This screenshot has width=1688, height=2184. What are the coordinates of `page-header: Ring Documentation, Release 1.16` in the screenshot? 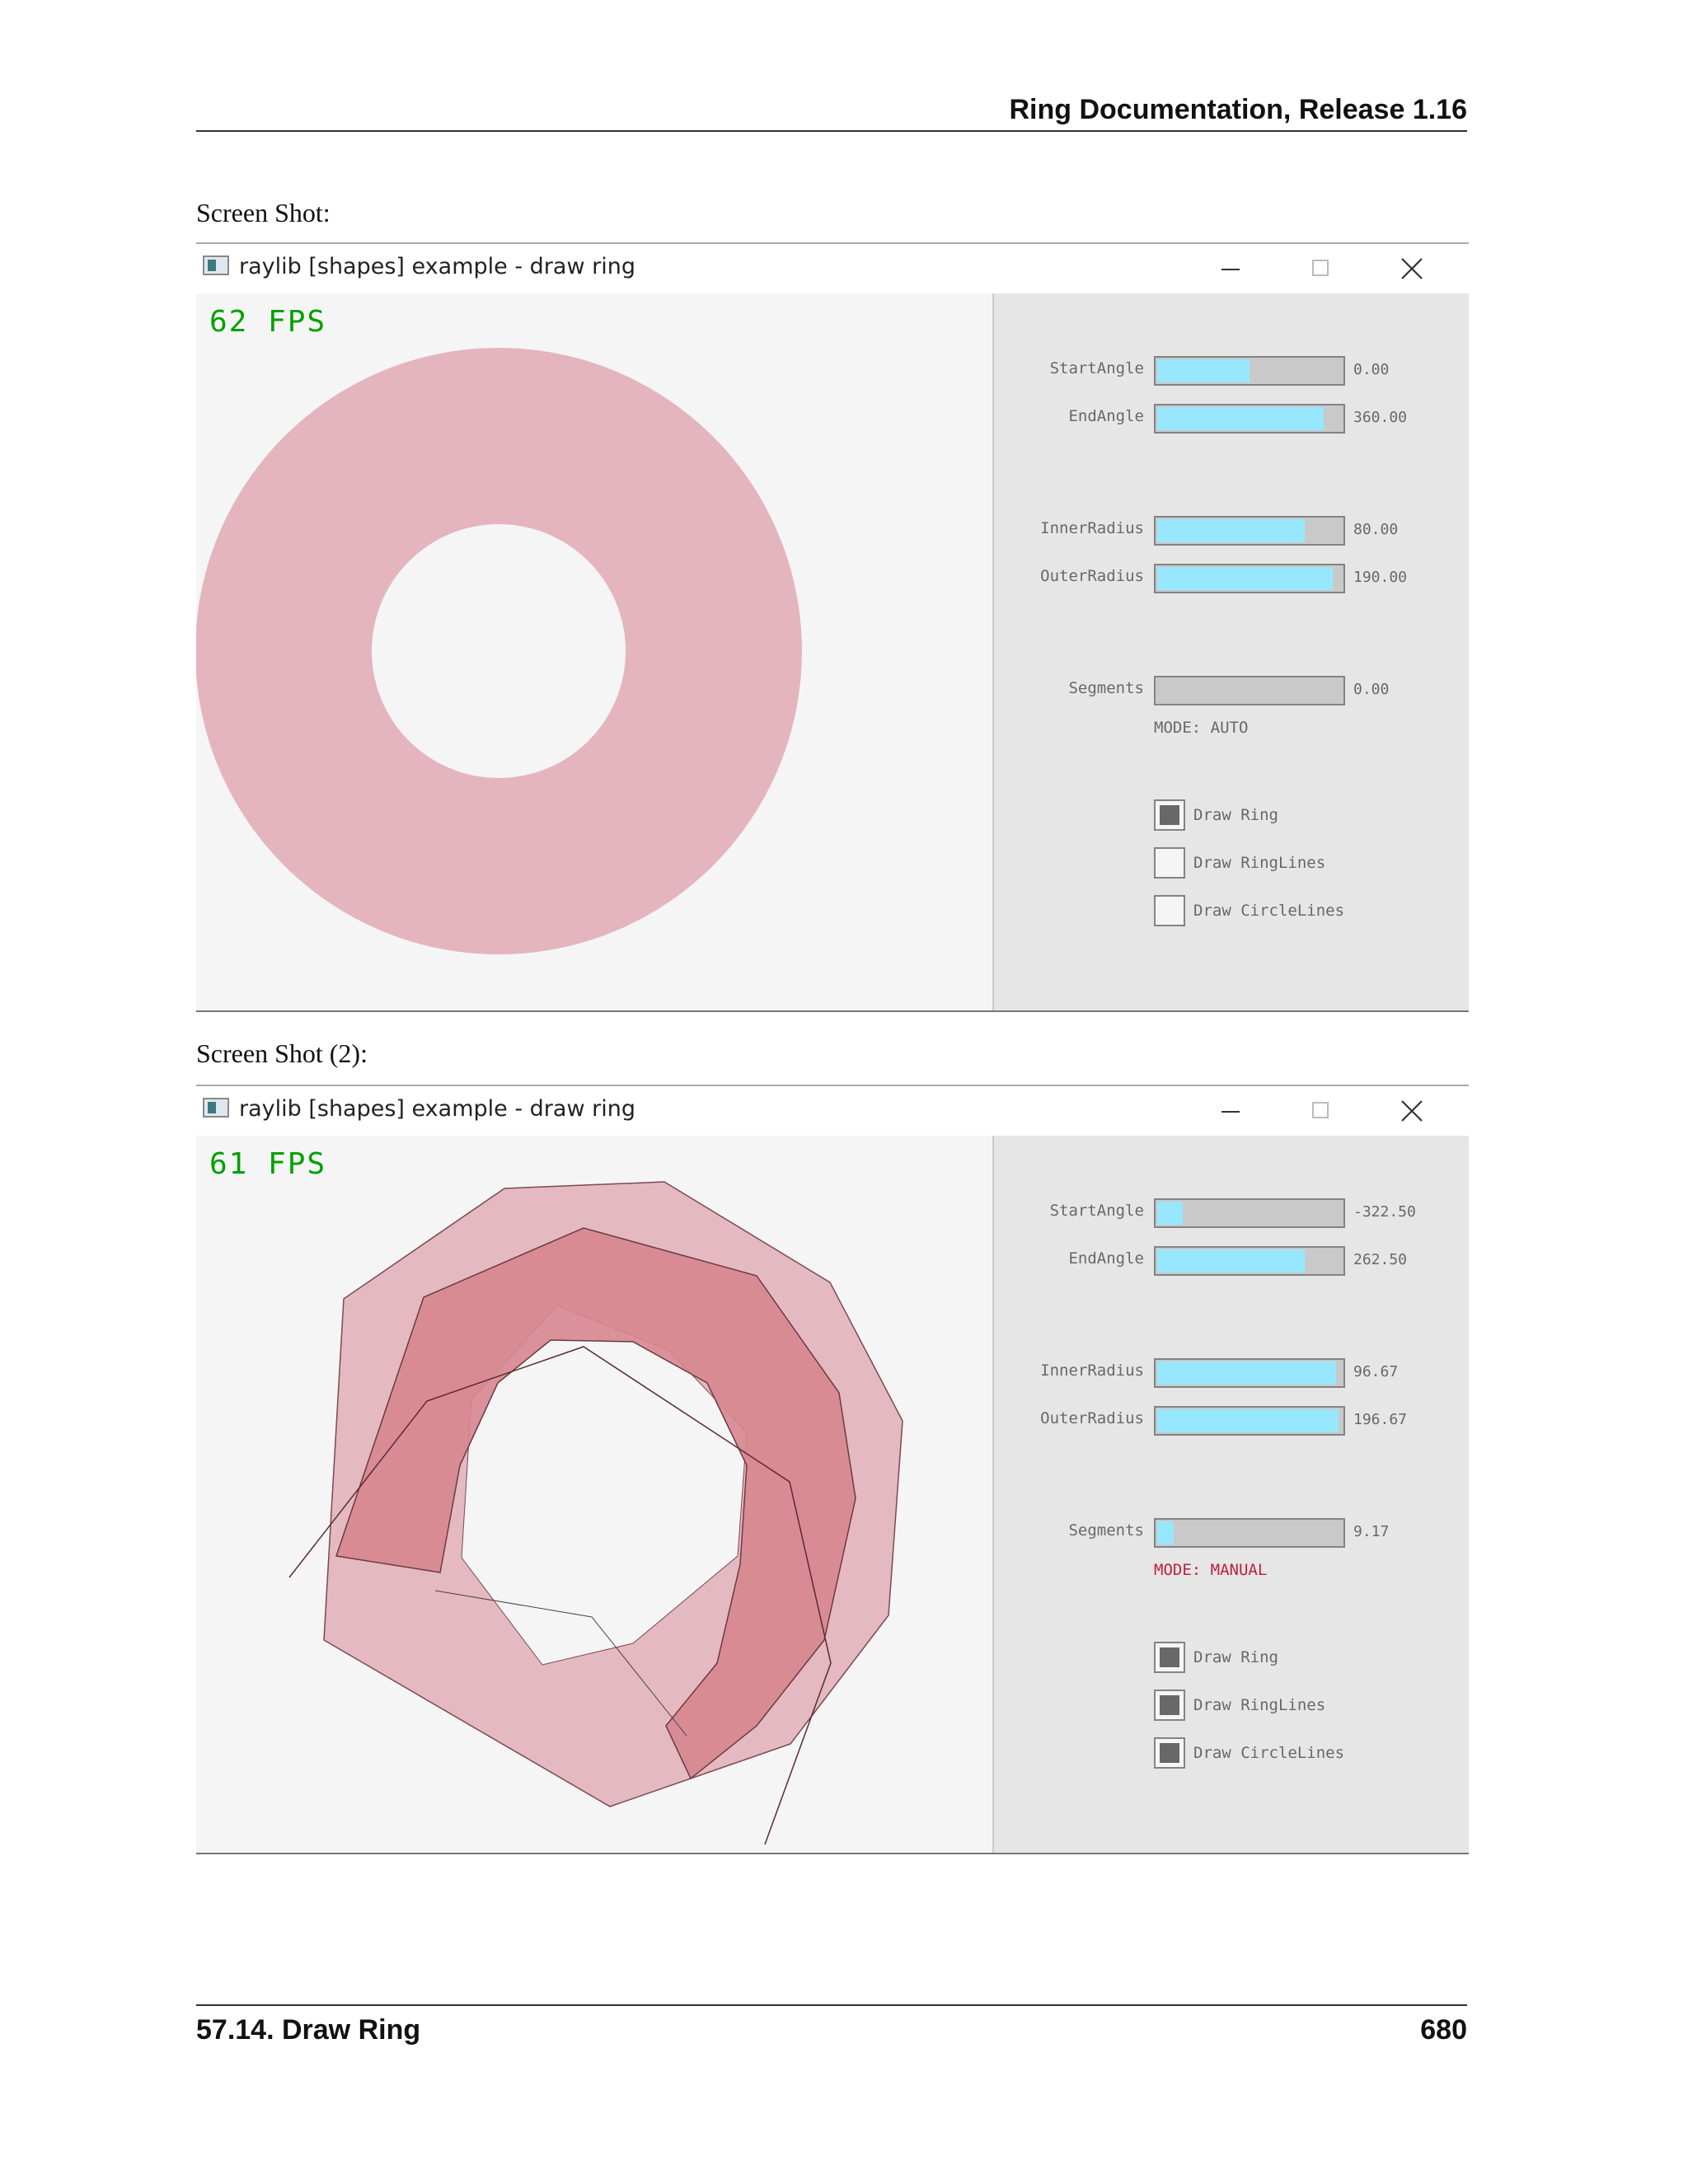 It's located at (831, 110).